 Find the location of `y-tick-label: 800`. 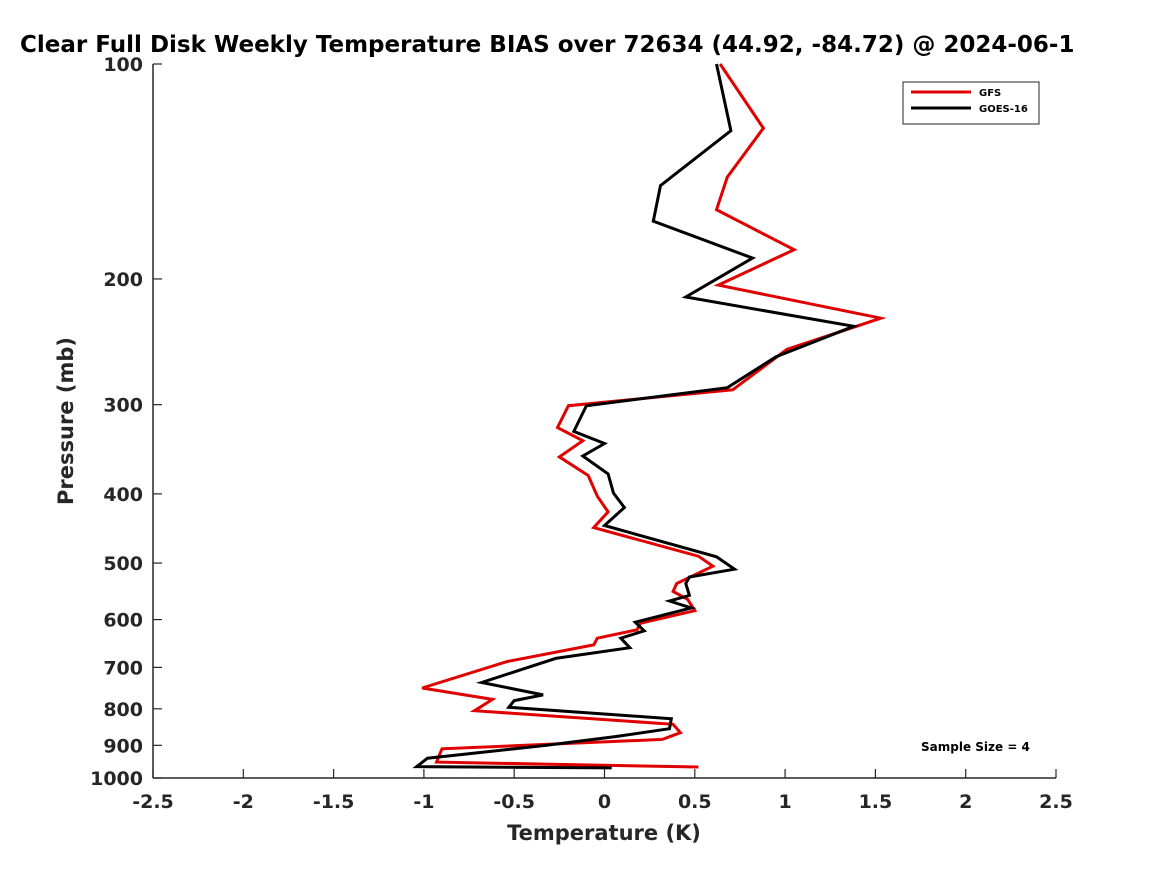

y-tick-label: 800 is located at coordinates (123, 710).